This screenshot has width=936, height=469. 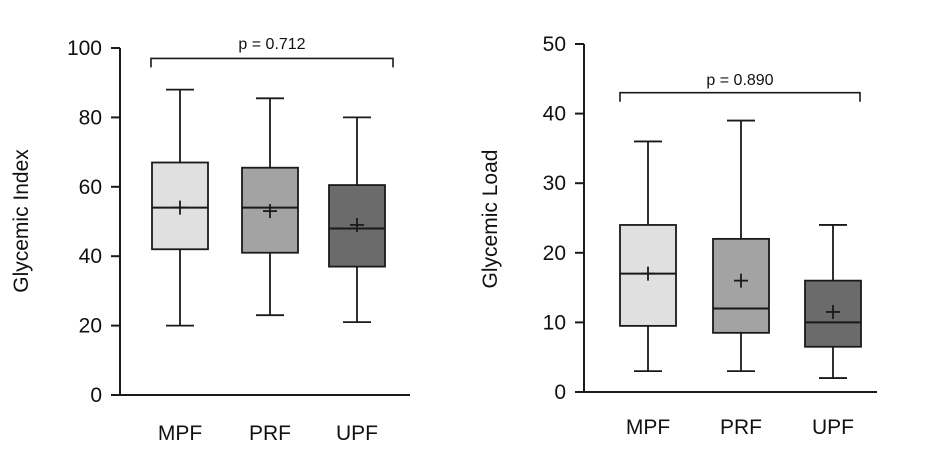 I want to click on y-tick-label: 50, so click(x=554, y=44).